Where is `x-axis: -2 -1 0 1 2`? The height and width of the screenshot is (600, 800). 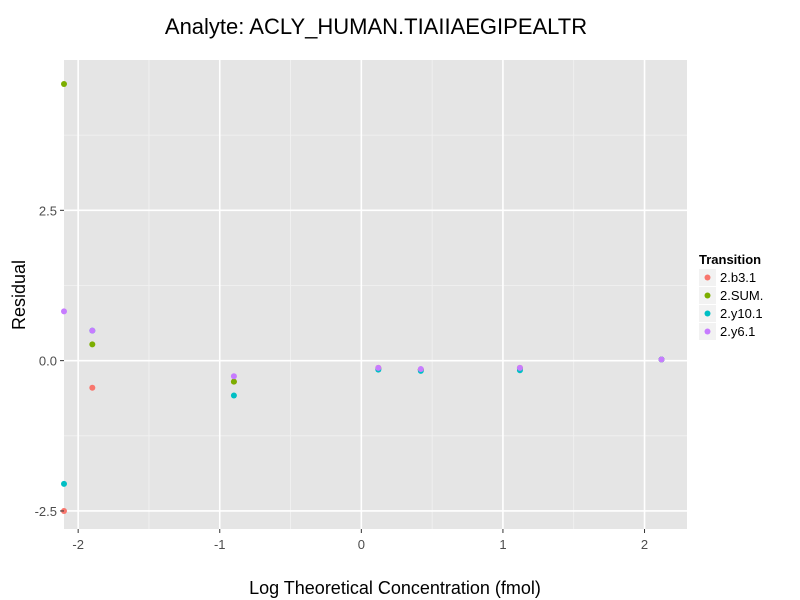 x-axis: -2 -1 0 1 2 is located at coordinates (360, 540).